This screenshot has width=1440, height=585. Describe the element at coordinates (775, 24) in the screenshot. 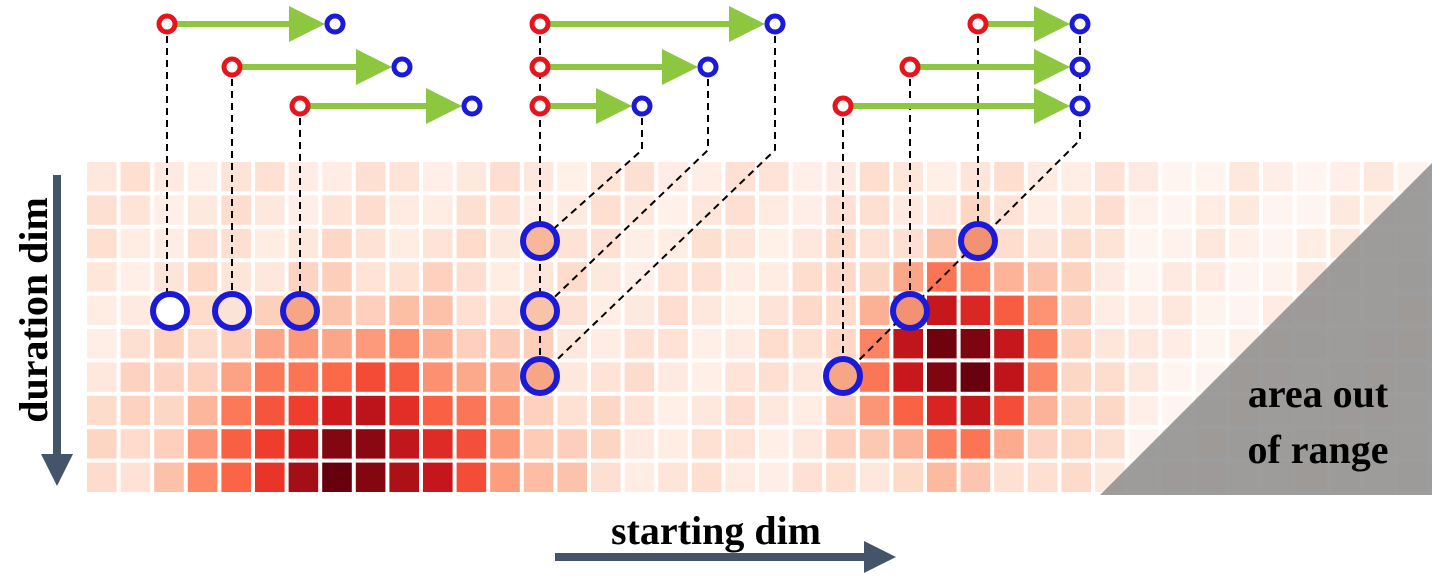

I see `end-point` at that location.